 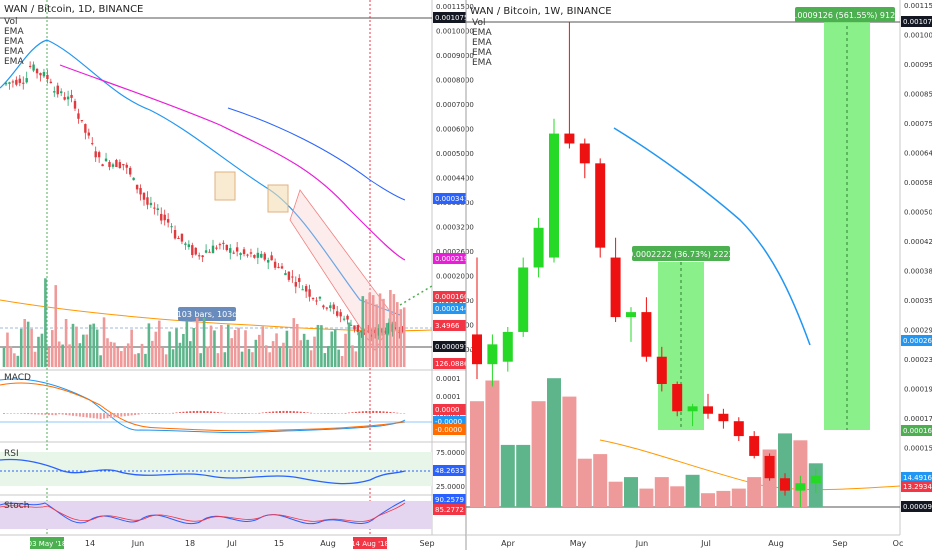 I want to click on projection-line, so click(x=416, y=295).